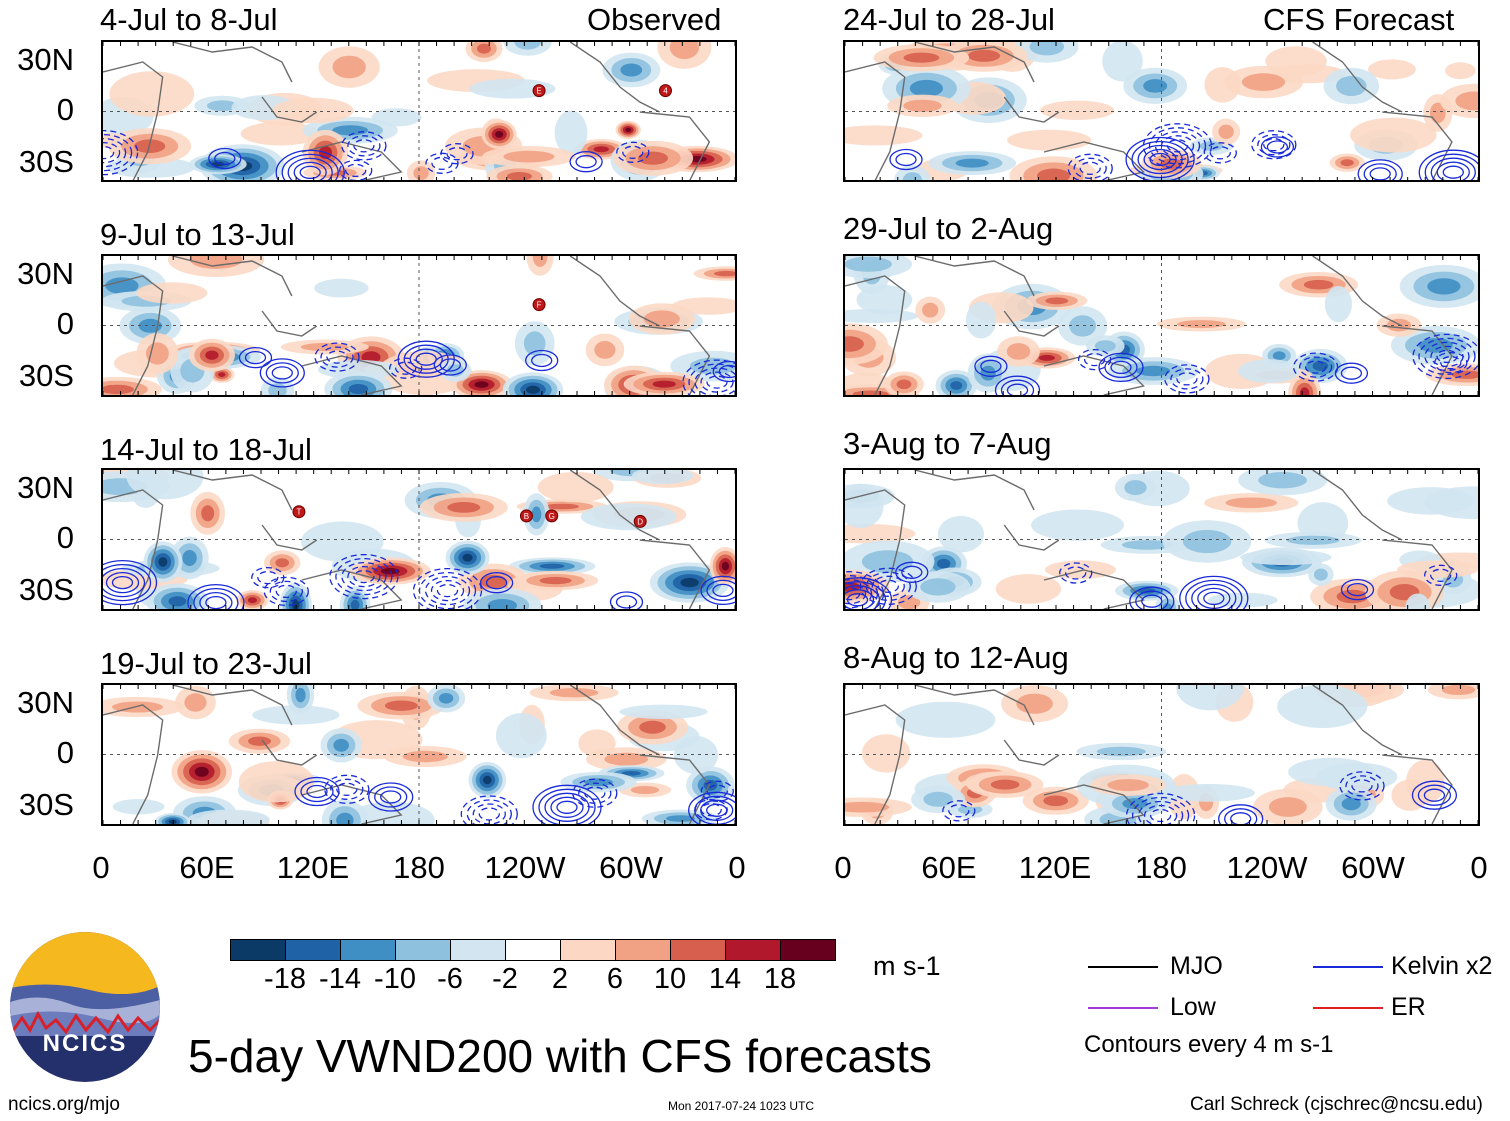 The height and width of the screenshot is (1121, 1510). I want to click on map-panel-obs-3: T B G D, so click(419, 539).